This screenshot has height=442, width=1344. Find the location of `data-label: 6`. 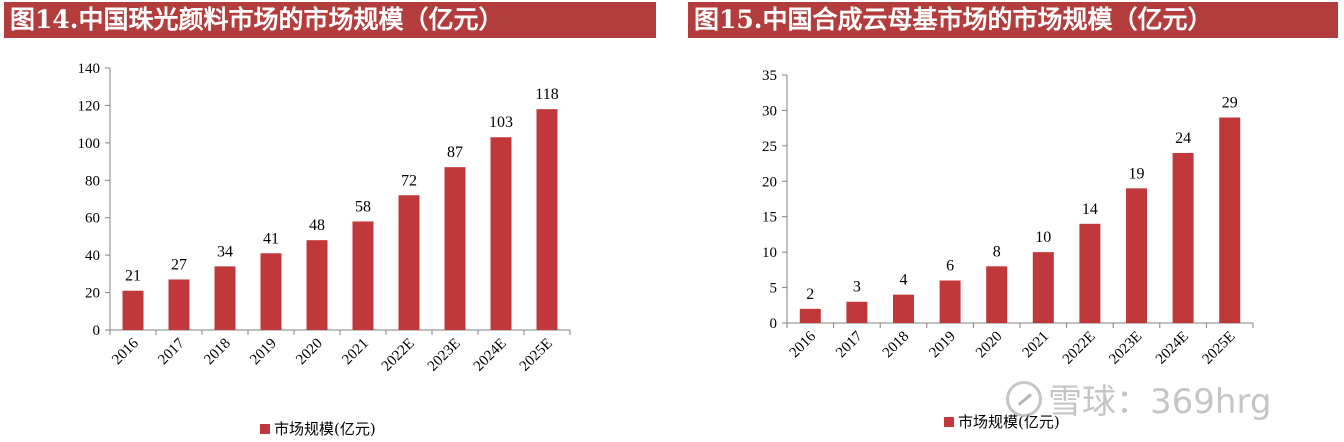

data-label: 6 is located at coordinates (950, 265).